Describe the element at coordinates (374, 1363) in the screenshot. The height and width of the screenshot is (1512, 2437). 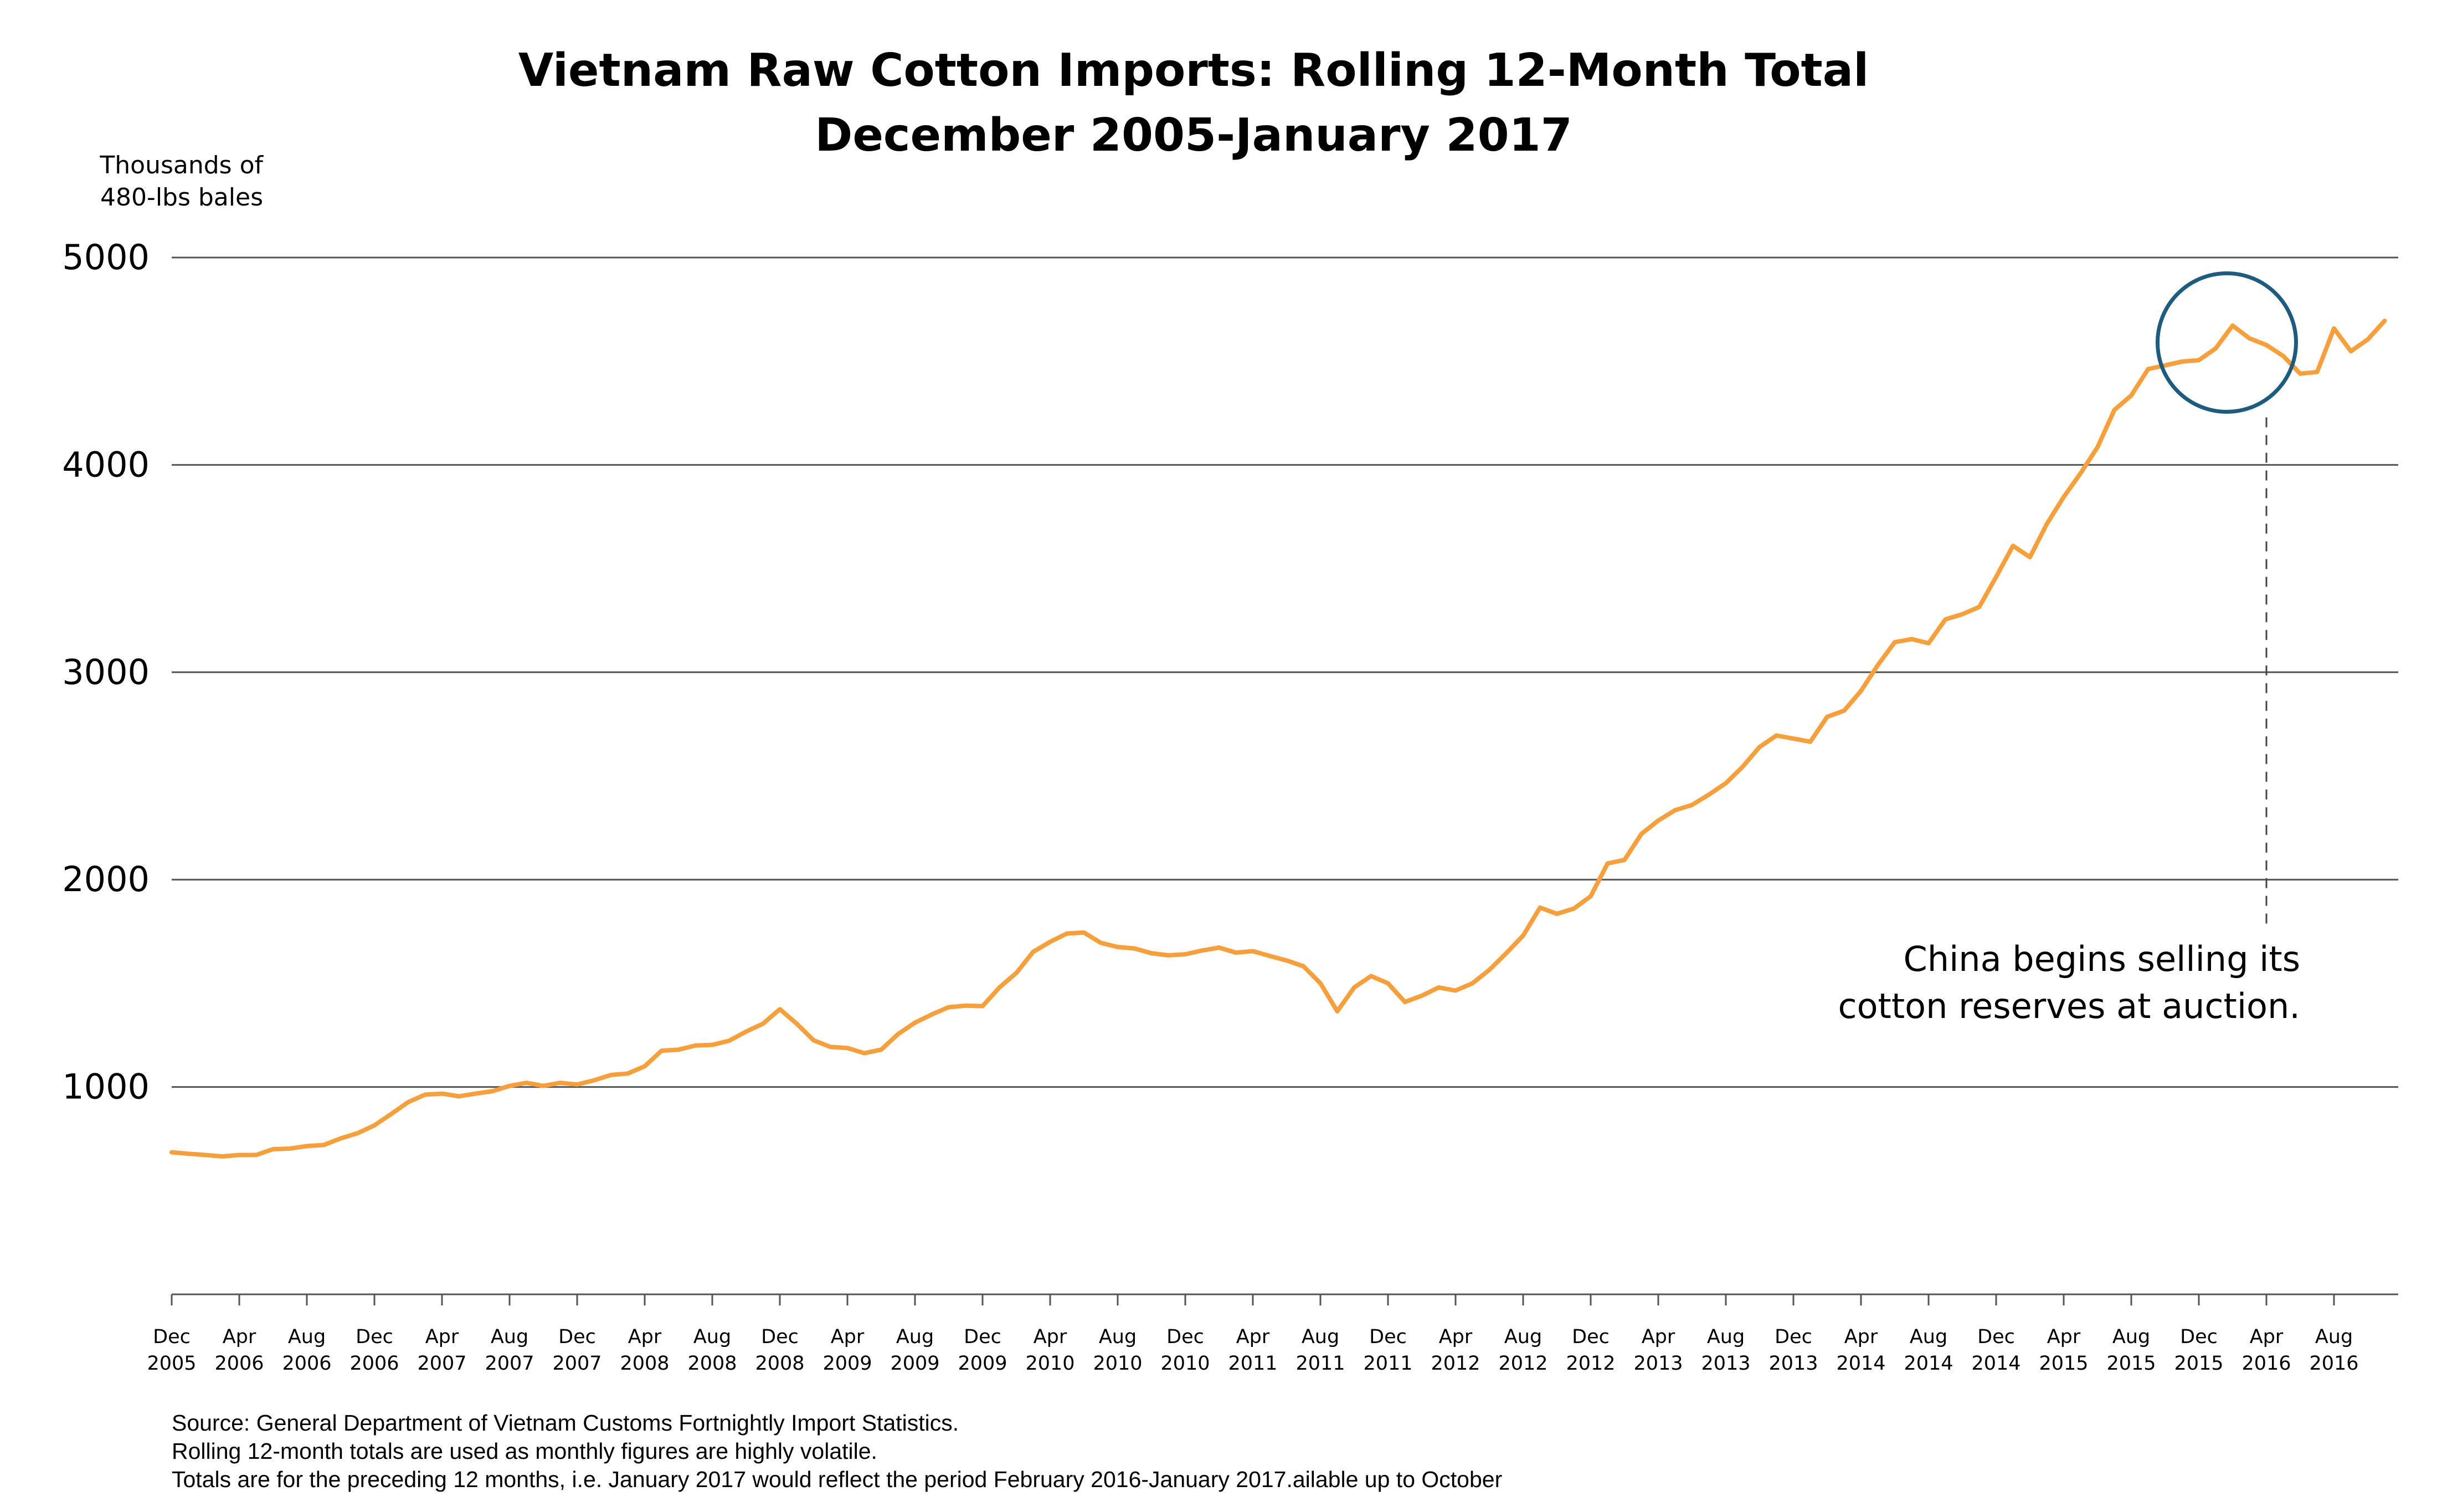
I see `x-tick-year-dec-2006: 2006` at that location.